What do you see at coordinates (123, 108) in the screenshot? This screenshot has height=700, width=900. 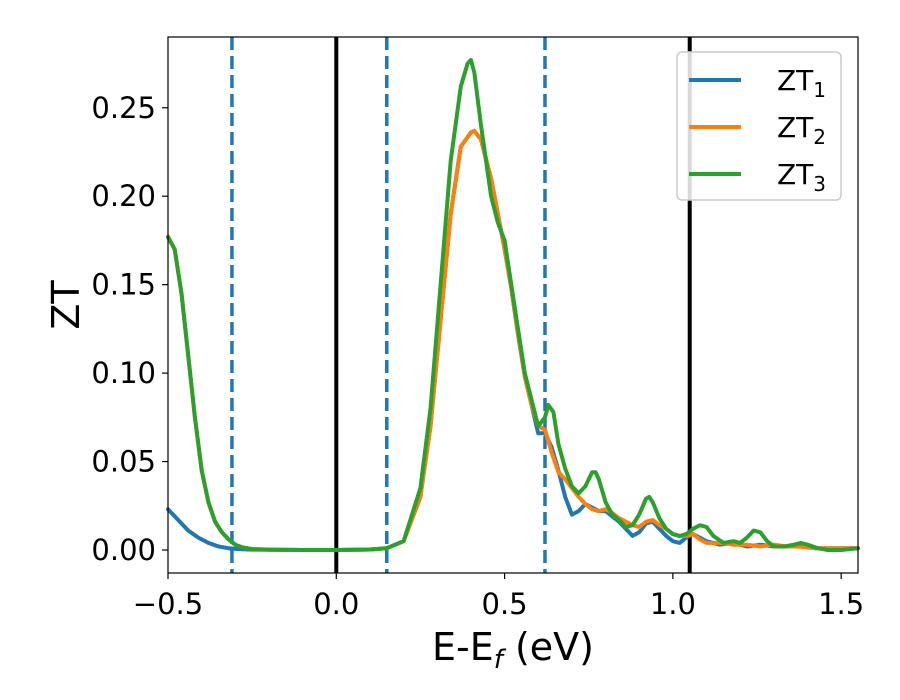 I see `y-tick-label-5: 0.25` at bounding box center [123, 108].